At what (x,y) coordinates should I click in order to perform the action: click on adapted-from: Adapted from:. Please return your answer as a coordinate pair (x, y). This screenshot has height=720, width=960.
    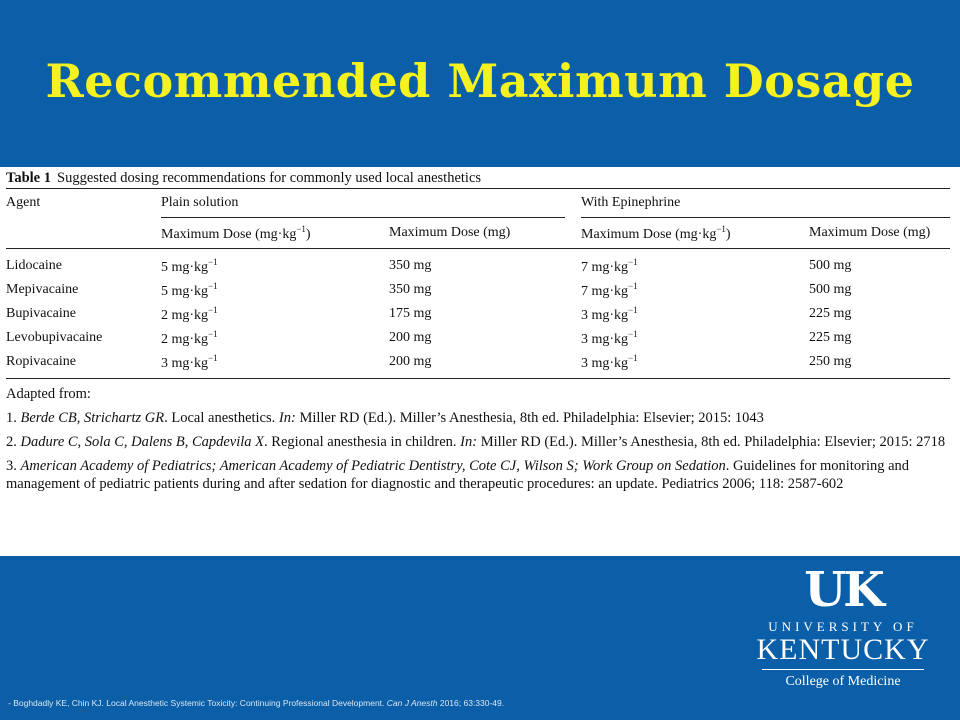
    Looking at the image, I should click on (48, 394).